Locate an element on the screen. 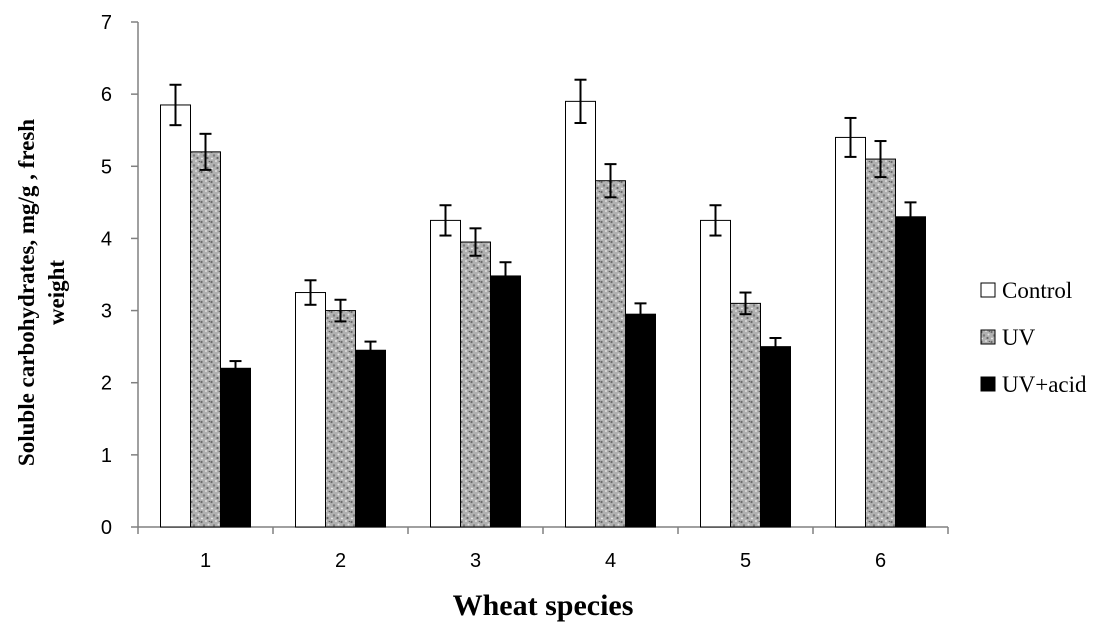 This screenshot has width=1111, height=623. y-tick-label: 4 is located at coordinates (106, 239).